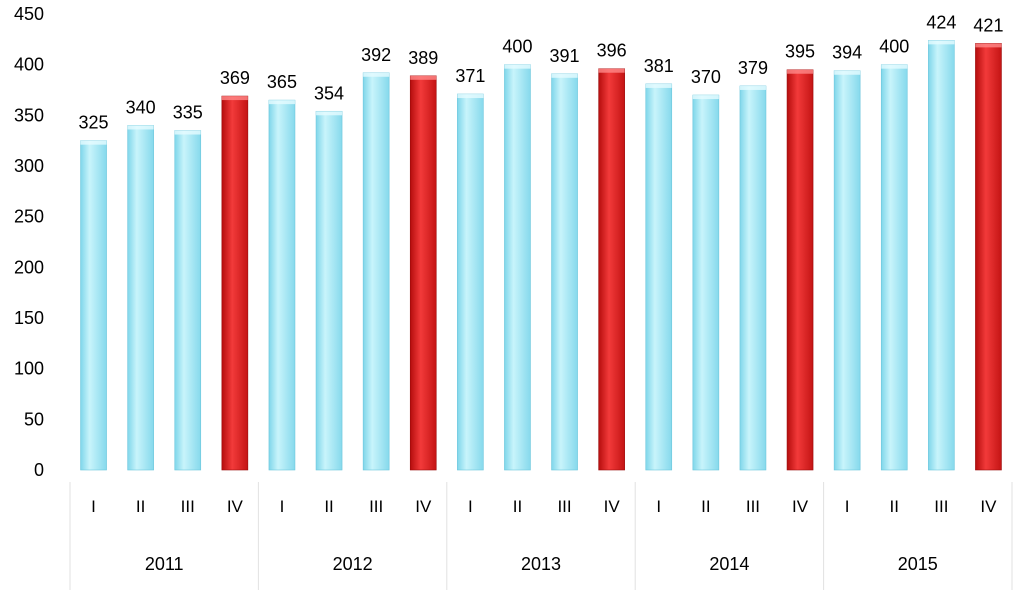  What do you see at coordinates (541, 564) in the screenshot?
I see `year-label: 2013` at bounding box center [541, 564].